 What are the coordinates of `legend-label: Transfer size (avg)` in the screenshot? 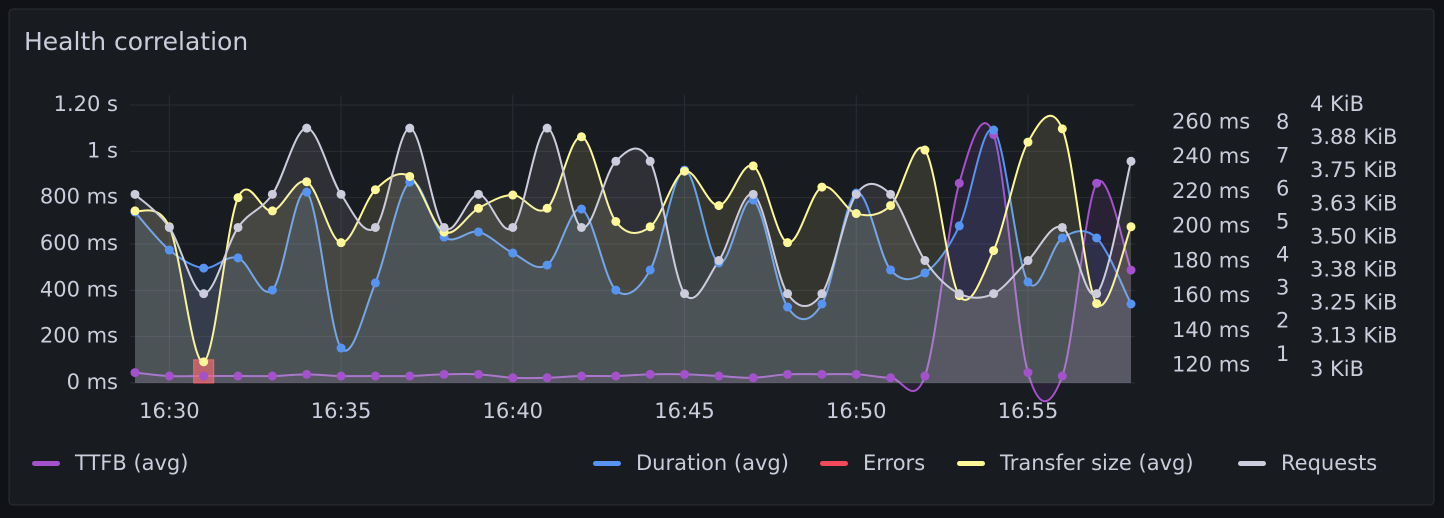 It's located at (1096, 463).